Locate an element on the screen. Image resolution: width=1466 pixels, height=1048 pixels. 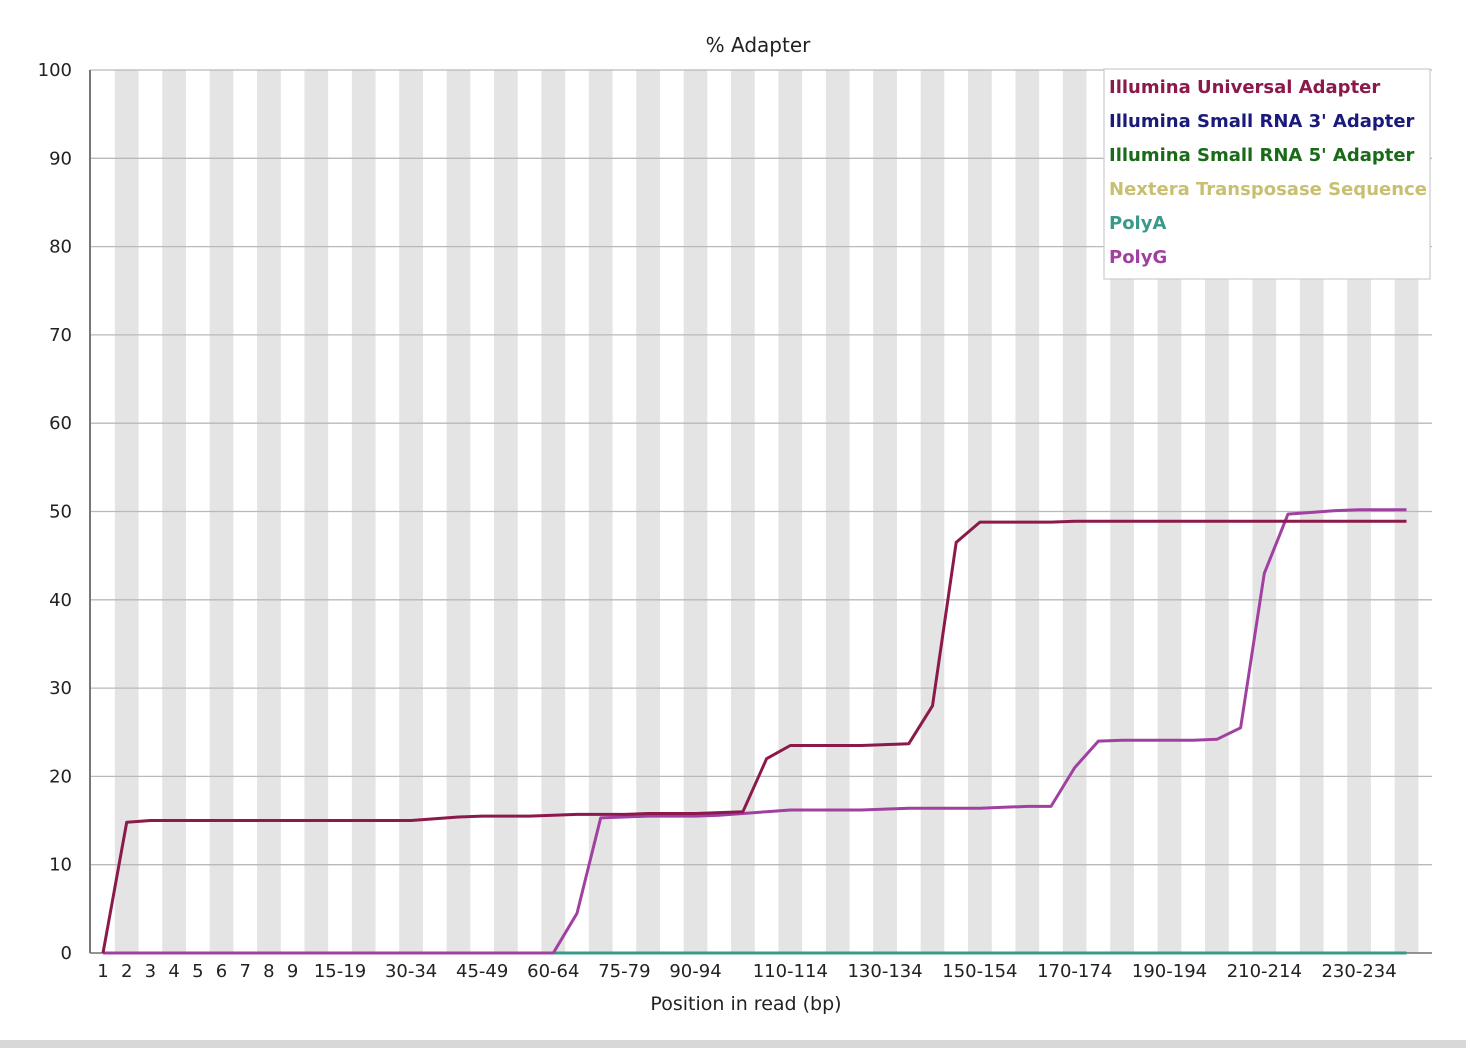
x-tick-label-9: 9 is located at coordinates (292, 971).